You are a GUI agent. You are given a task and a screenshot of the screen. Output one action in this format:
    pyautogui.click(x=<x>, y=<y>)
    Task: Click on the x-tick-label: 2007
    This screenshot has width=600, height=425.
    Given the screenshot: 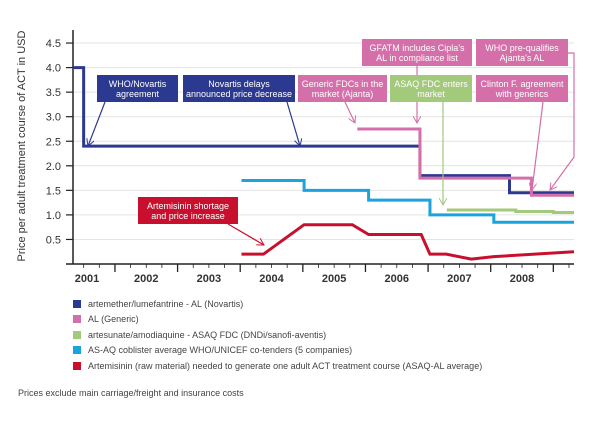 What is the action you would take?
    pyautogui.click(x=459, y=279)
    